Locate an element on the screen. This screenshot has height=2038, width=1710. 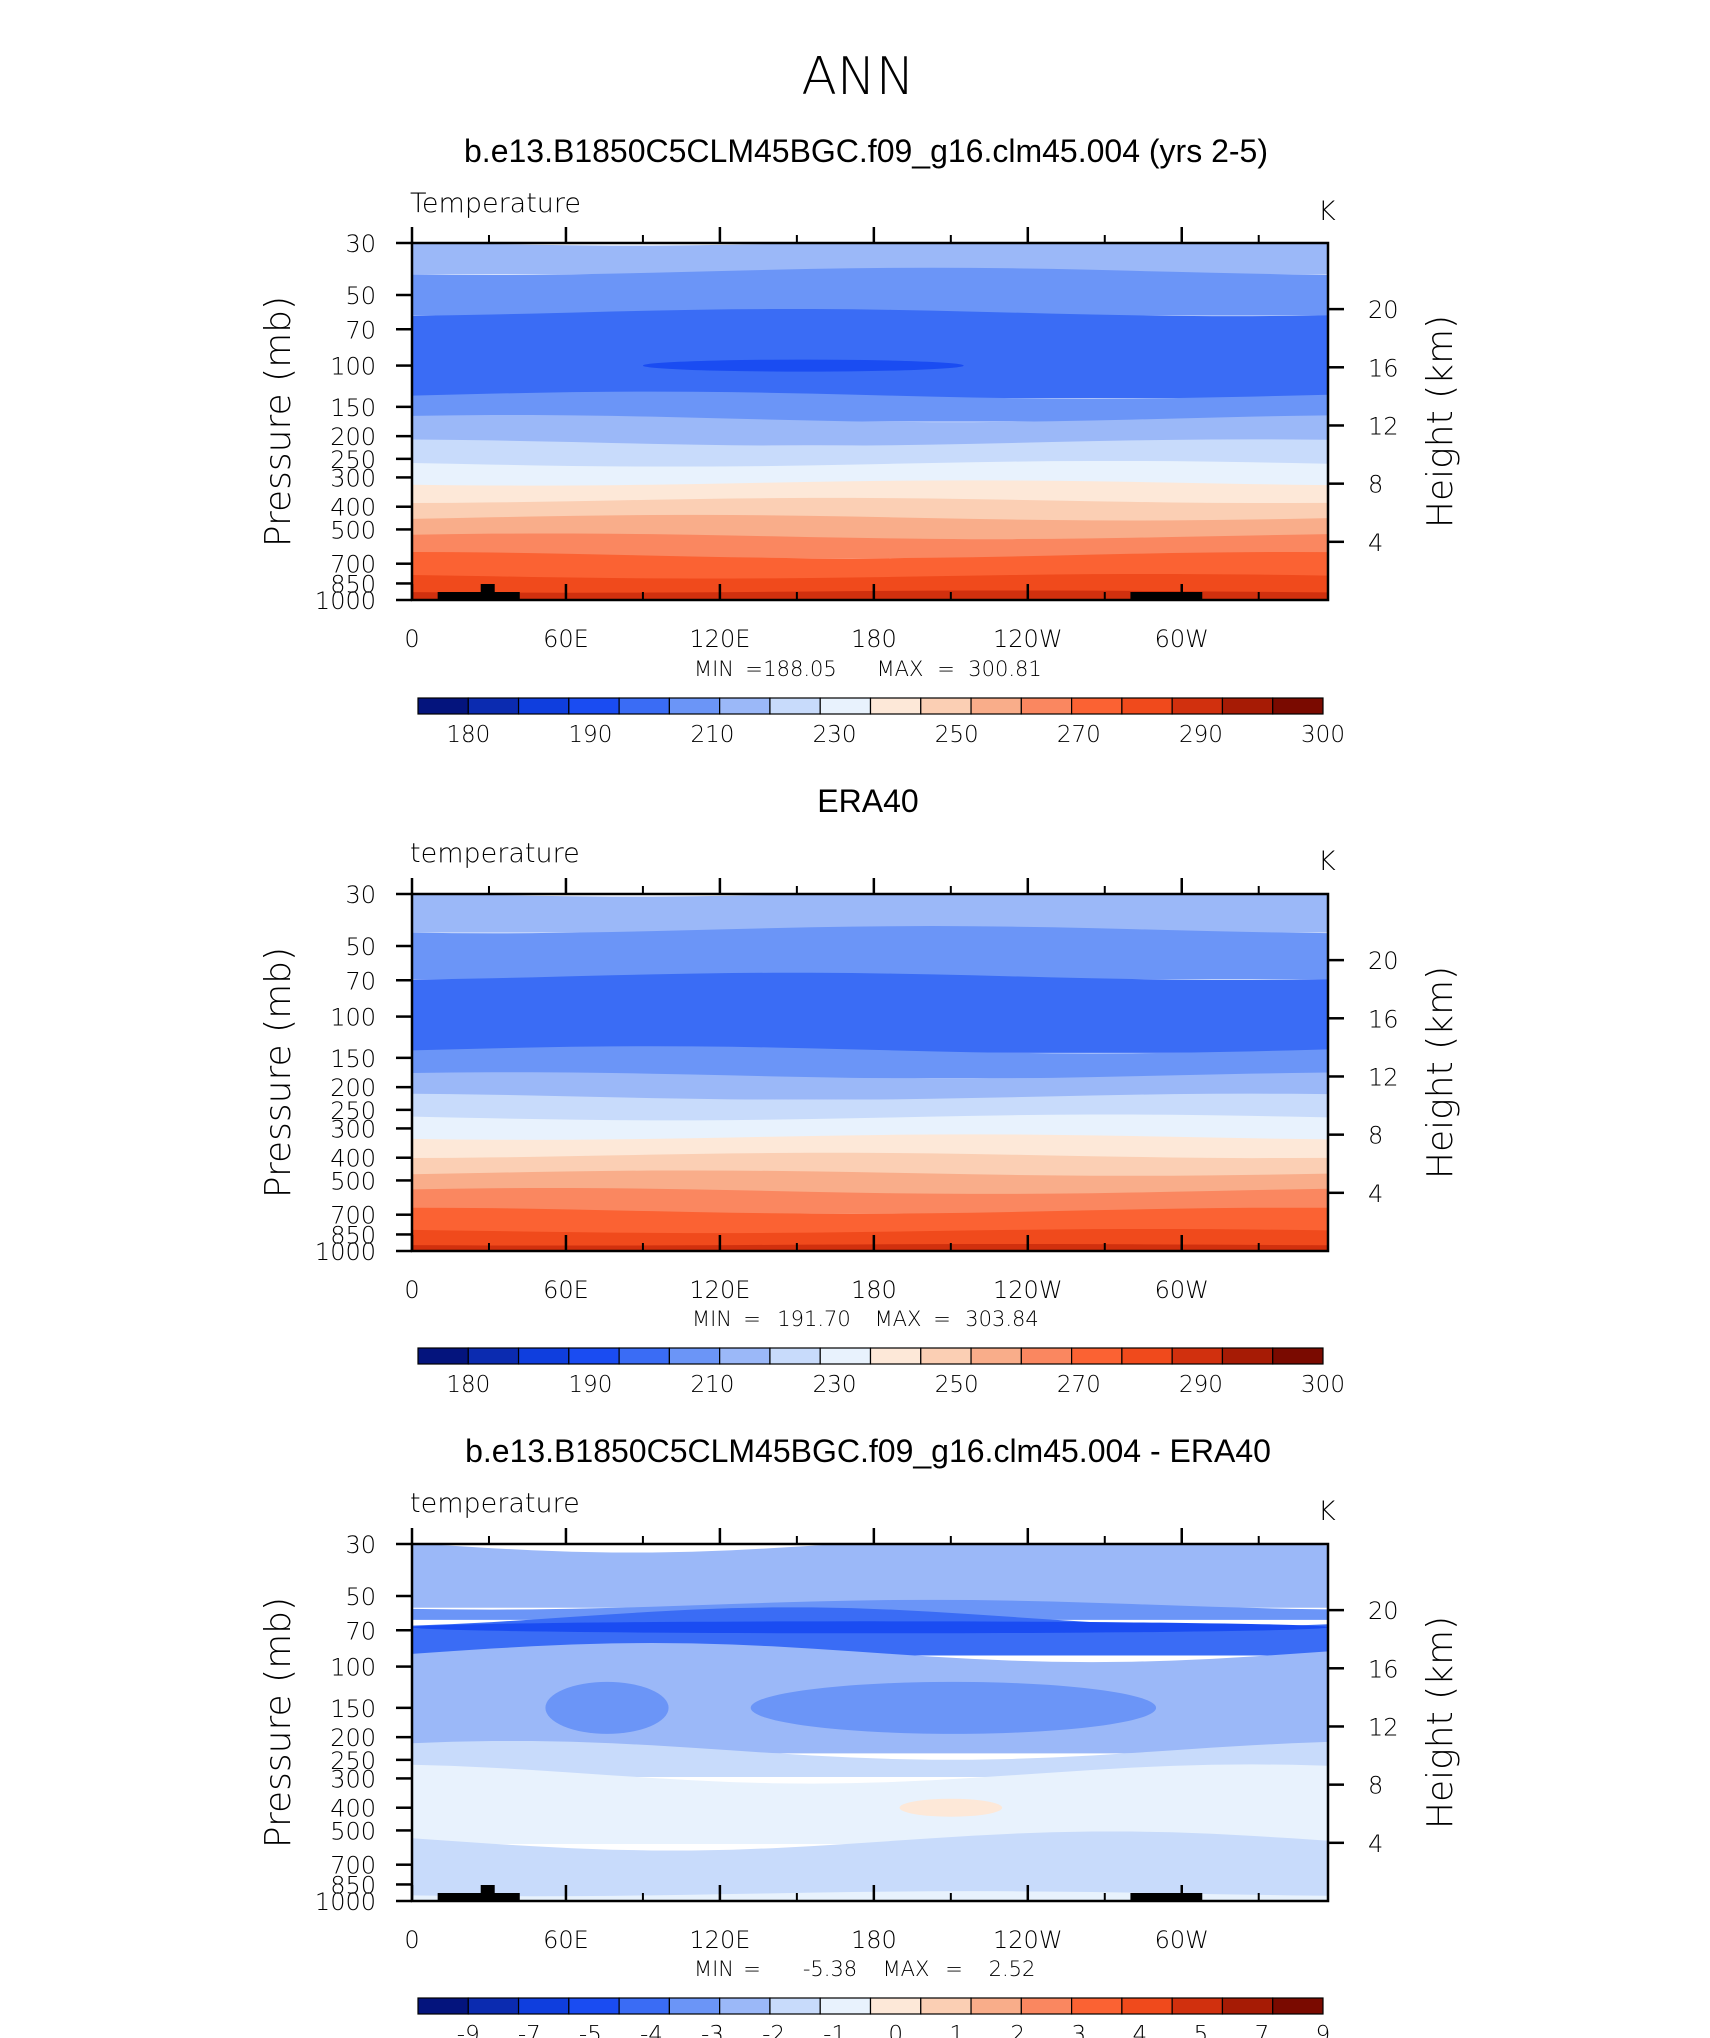
y-tick-label: 150 is located at coordinates (353, 408).